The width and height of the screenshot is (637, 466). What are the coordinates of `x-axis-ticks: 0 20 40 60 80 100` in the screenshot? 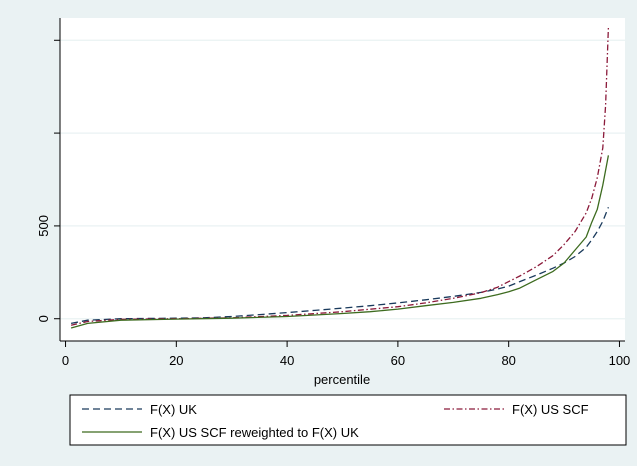 It's located at (346, 354).